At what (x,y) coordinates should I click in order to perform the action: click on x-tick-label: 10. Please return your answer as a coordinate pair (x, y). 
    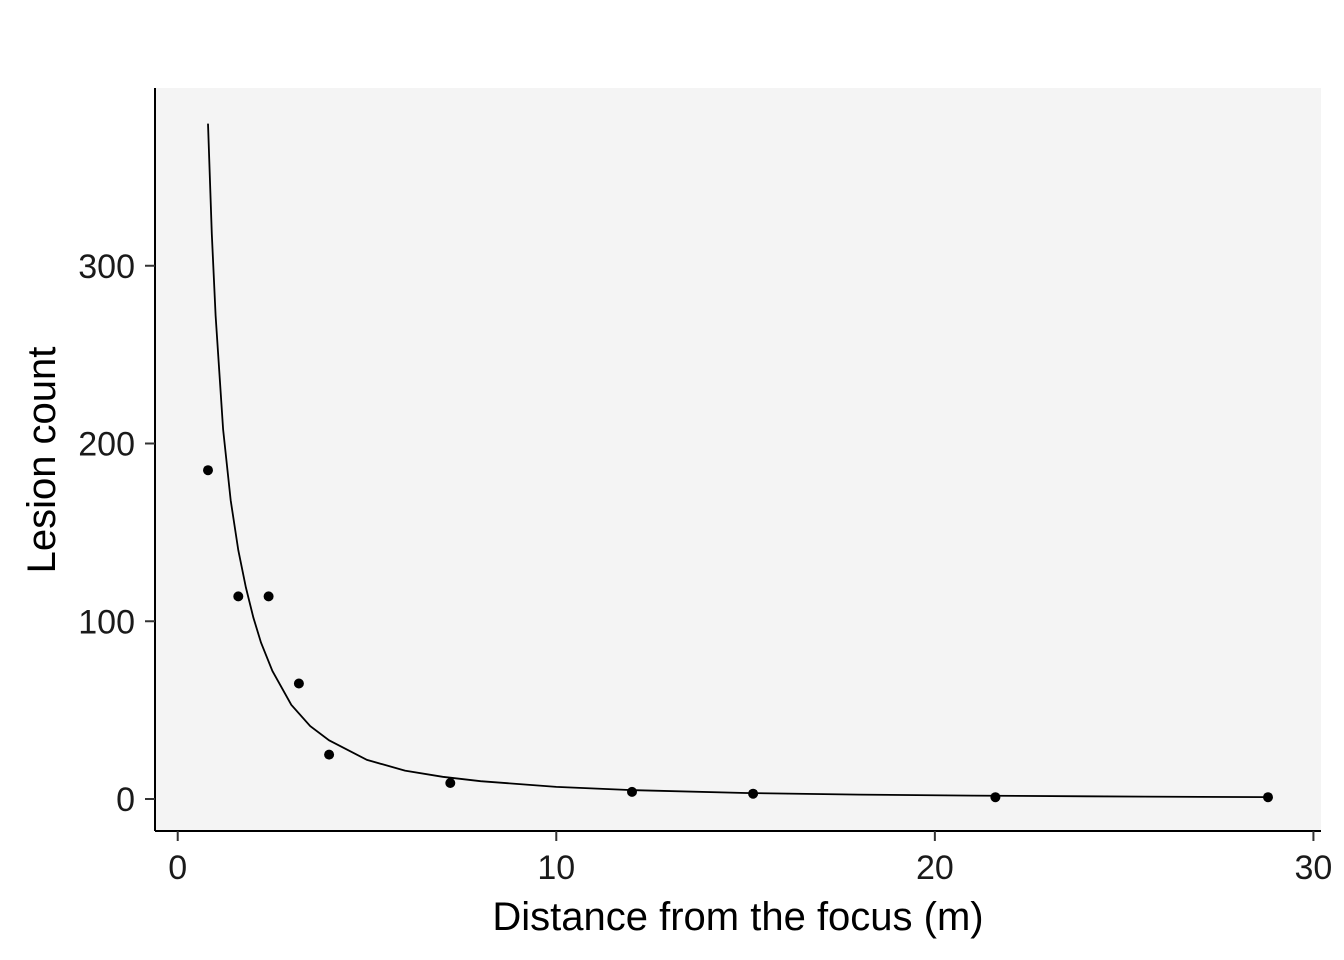
    Looking at the image, I should click on (556, 868).